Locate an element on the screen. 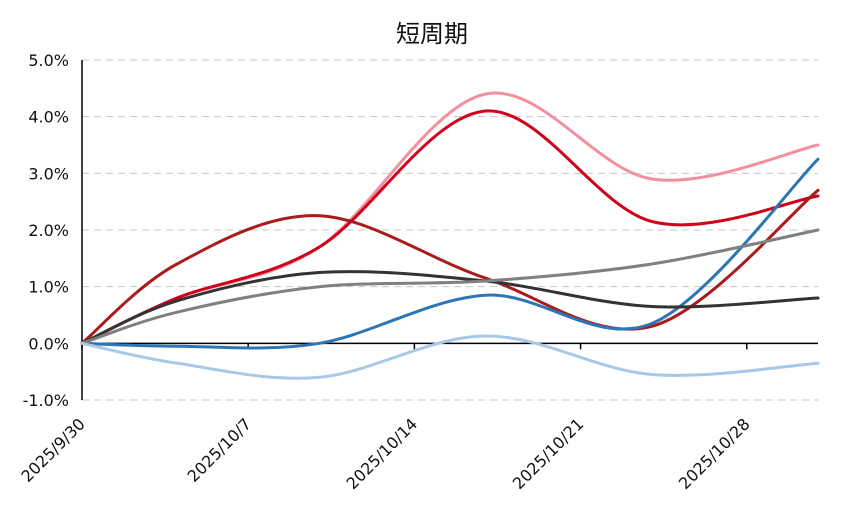 This screenshot has width=864, height=517. x-tick-label: 2025/10/28 is located at coordinates (714, 453).